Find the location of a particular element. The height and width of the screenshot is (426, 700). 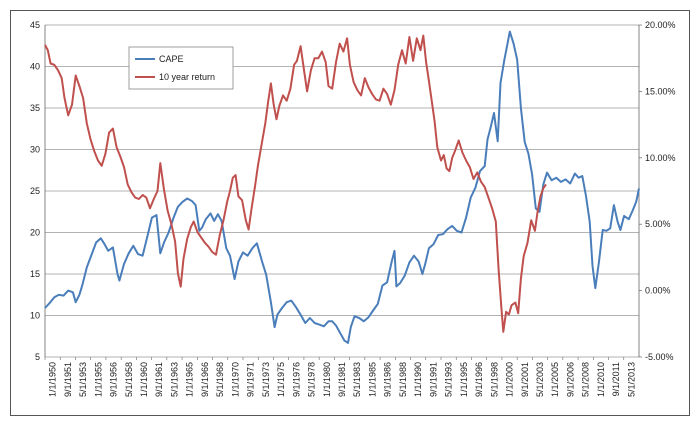

x-tick-label: 9/1/1986 is located at coordinates (388, 379).